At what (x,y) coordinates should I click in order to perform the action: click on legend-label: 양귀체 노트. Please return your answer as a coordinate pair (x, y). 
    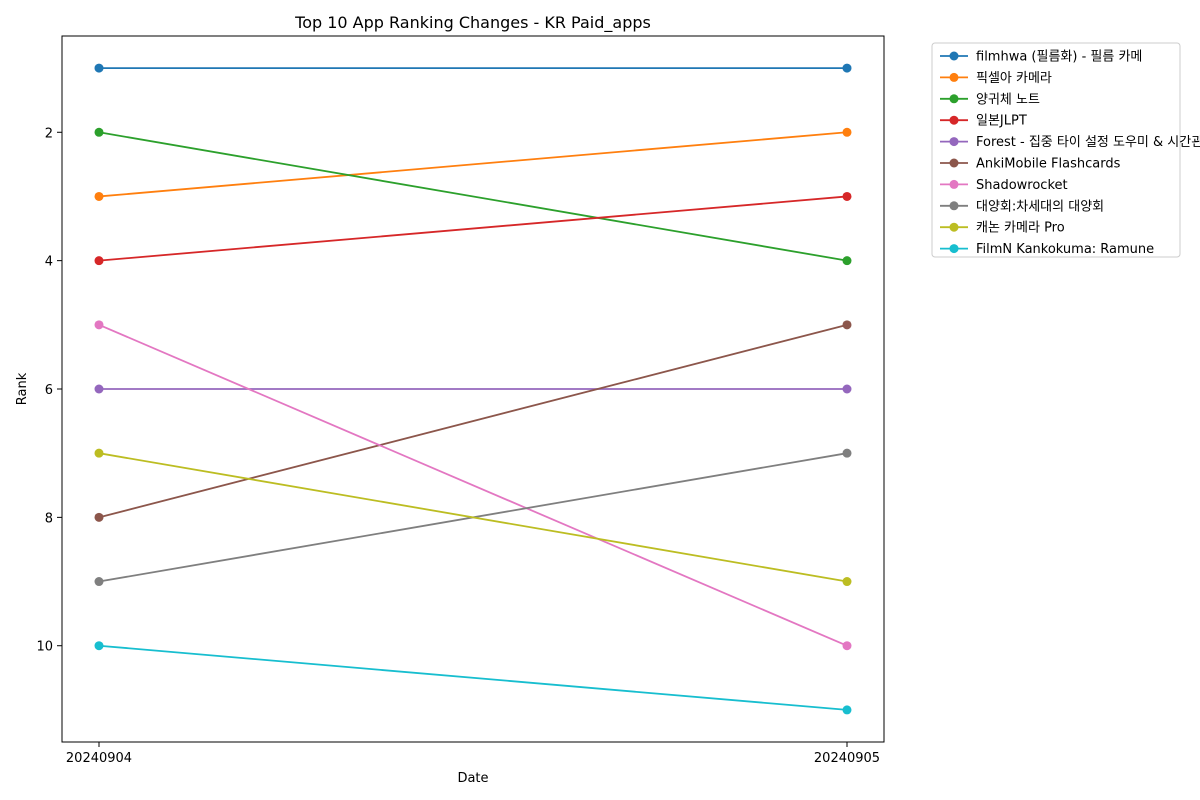
    Looking at the image, I should click on (1008, 99).